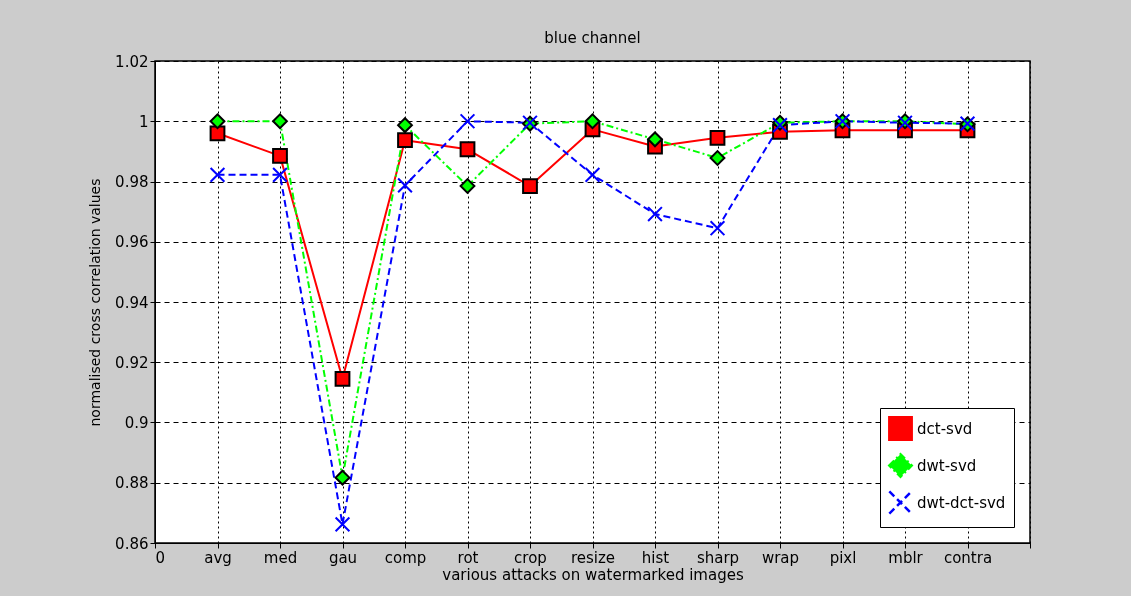  What do you see at coordinates (593, 557) in the screenshot?
I see `x-tick-label: resize` at bounding box center [593, 557].